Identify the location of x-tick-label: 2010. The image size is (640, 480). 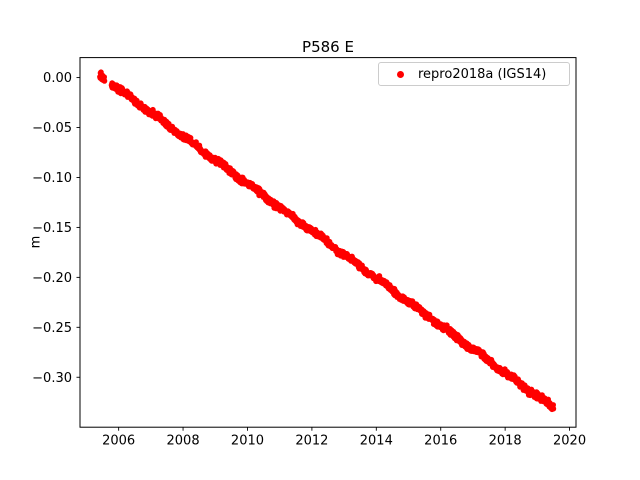
(247, 441).